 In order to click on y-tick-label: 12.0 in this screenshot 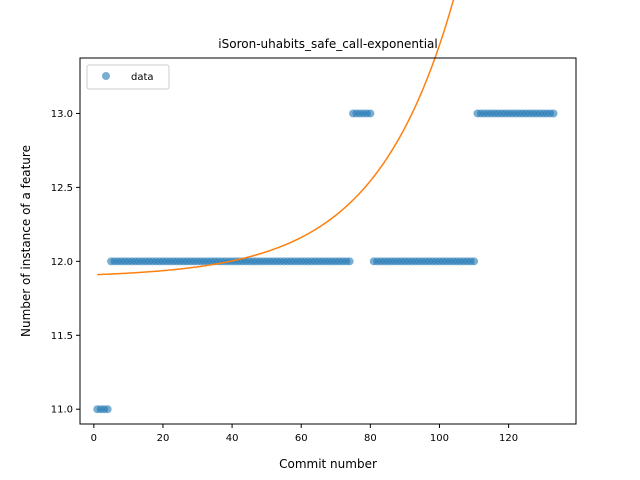, I will do `click(62, 262)`.